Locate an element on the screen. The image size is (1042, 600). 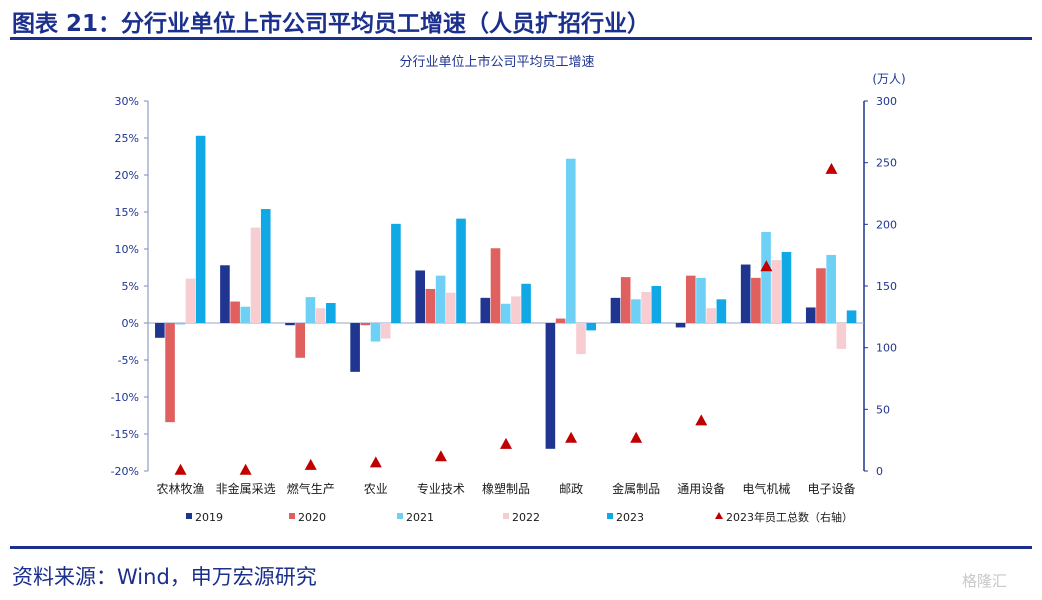
legend-label: 2019 is located at coordinates (209, 517).